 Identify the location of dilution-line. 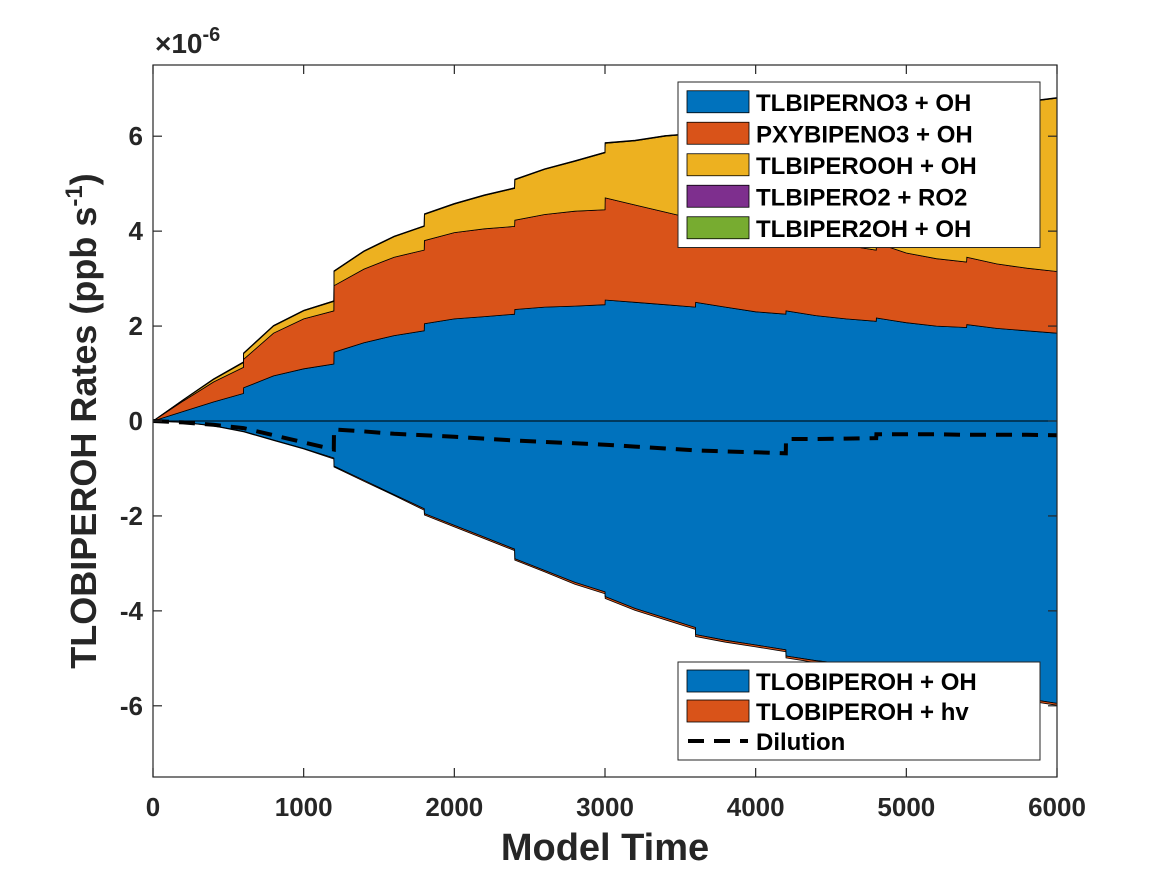
(605, 437).